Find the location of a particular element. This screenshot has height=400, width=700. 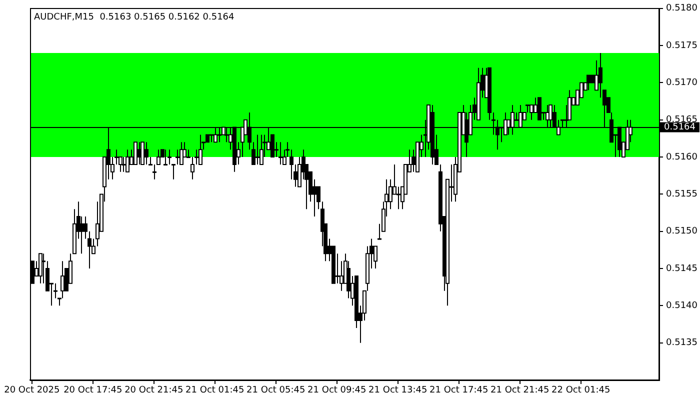

x-tick-label: 21 Oct 09:45 is located at coordinates (337, 391).